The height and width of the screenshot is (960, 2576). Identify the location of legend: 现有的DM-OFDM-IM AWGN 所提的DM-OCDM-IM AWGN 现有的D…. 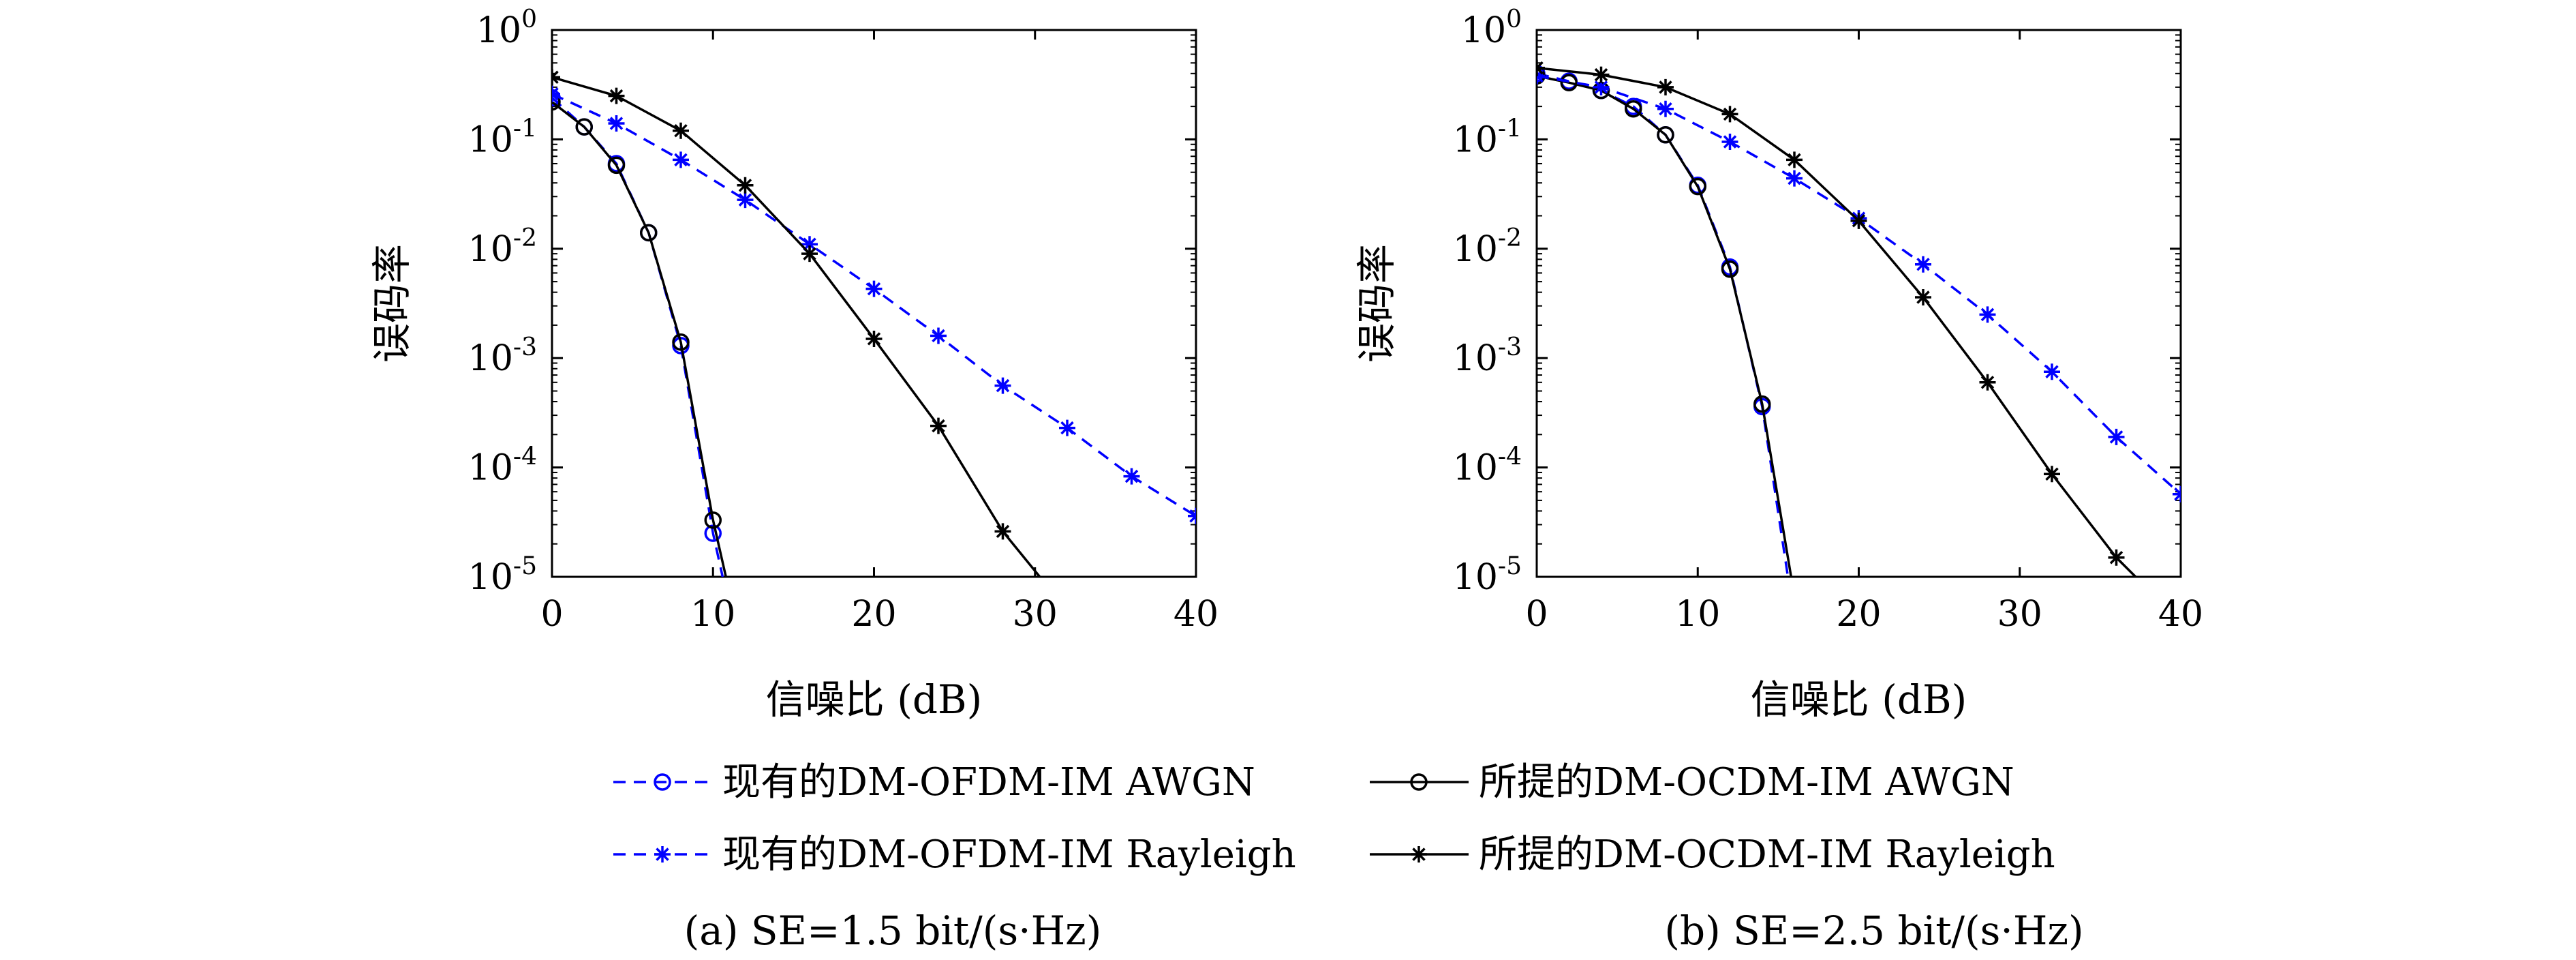
(1334, 818).